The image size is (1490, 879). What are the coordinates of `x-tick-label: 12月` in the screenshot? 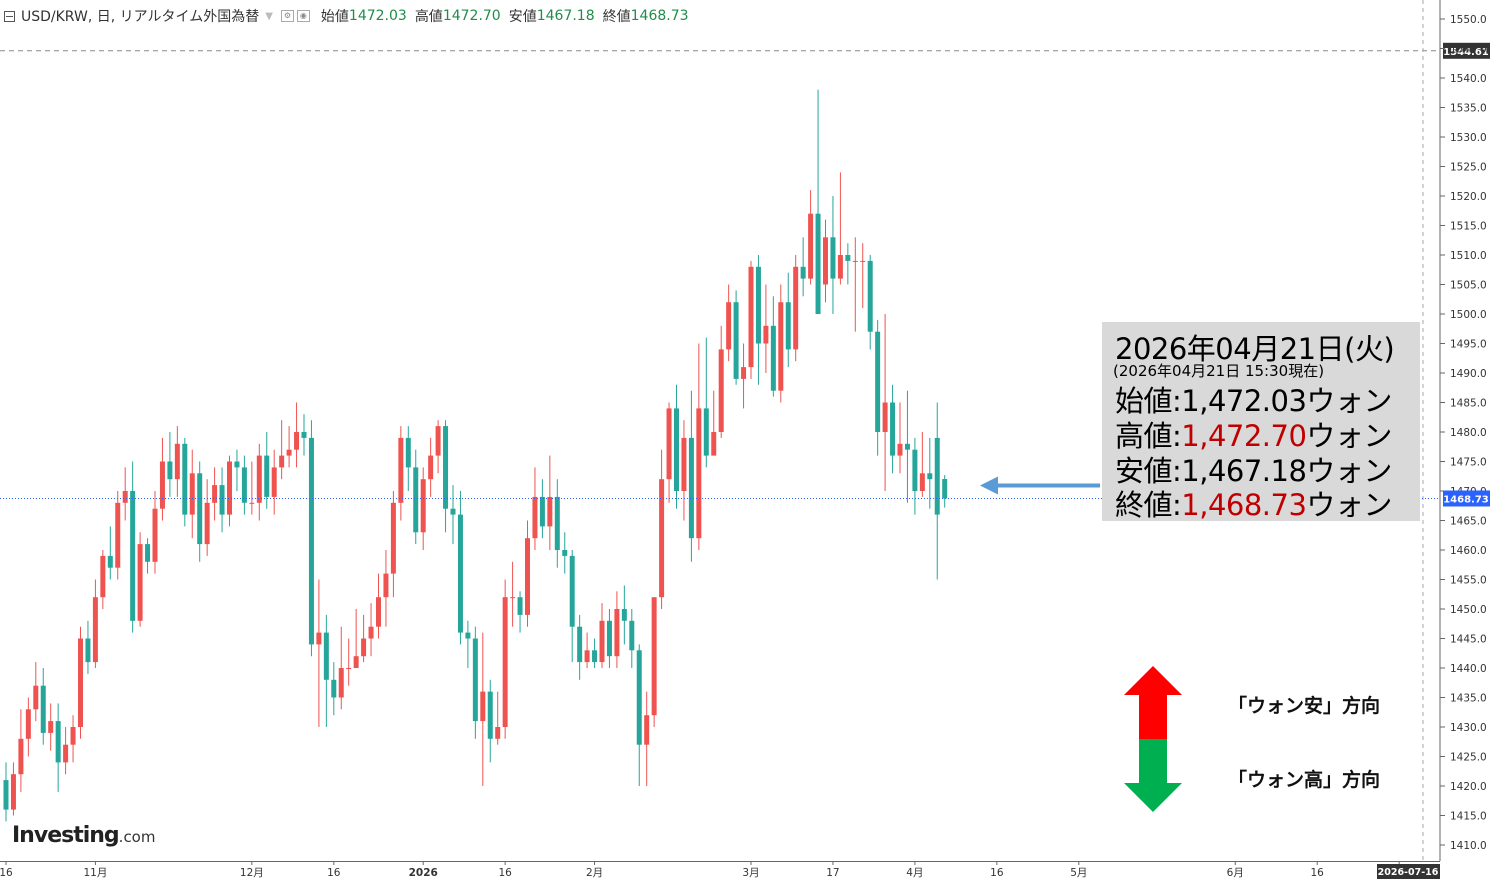 It's located at (252, 873).